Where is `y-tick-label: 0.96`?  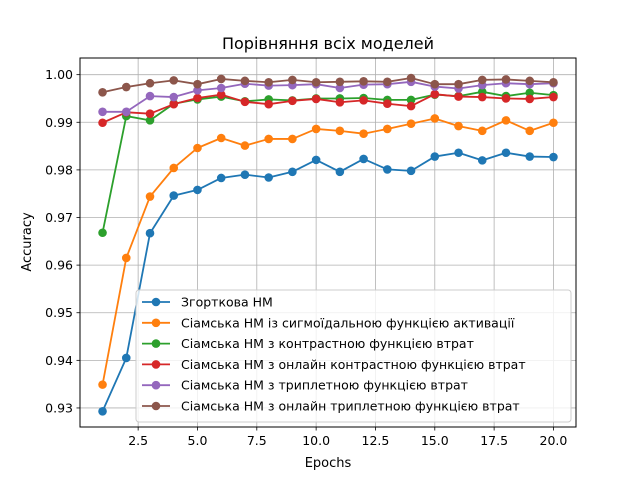 y-tick-label: 0.96 is located at coordinates (59, 265).